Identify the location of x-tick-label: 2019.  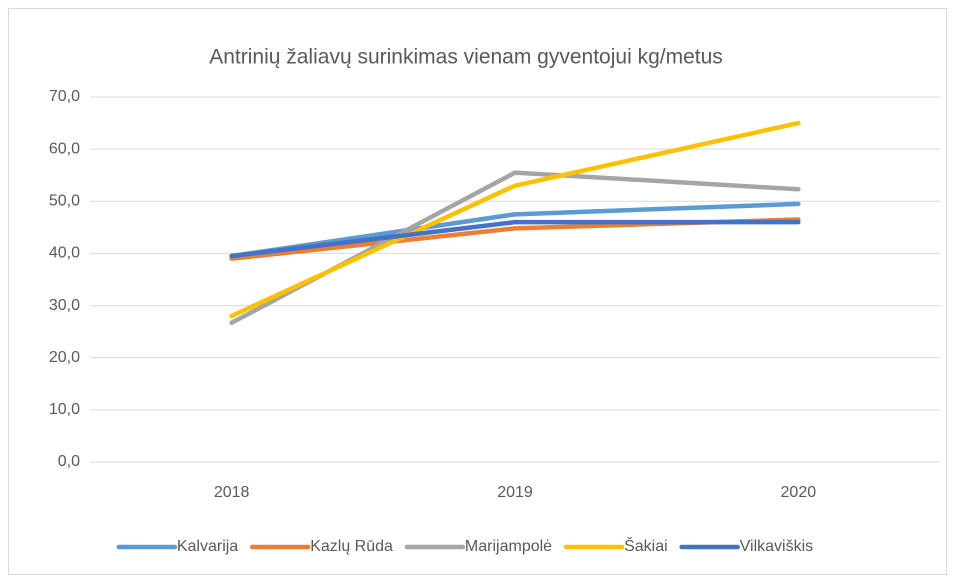
(515, 492).